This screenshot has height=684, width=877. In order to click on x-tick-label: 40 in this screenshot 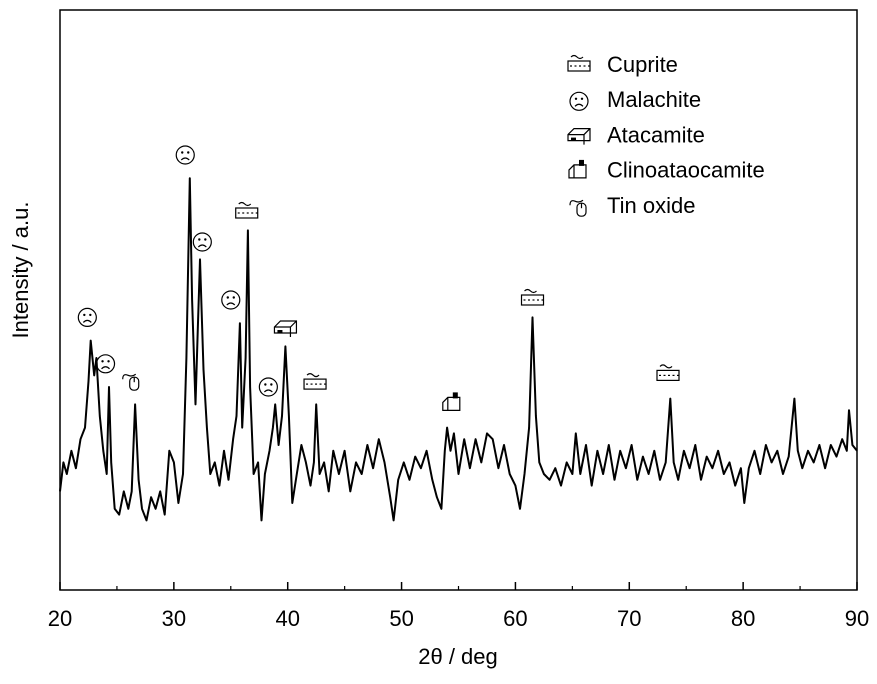, I will do `click(287, 618)`.